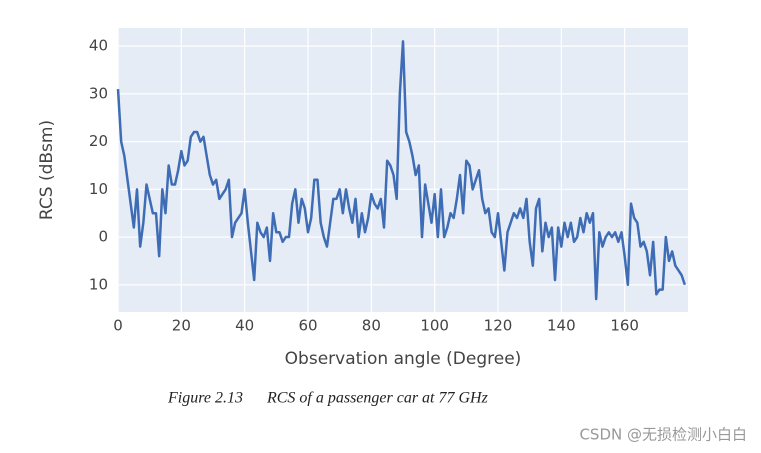 The height and width of the screenshot is (453, 761). I want to click on y-axis-title: RCS (dBsm), so click(47, 170).